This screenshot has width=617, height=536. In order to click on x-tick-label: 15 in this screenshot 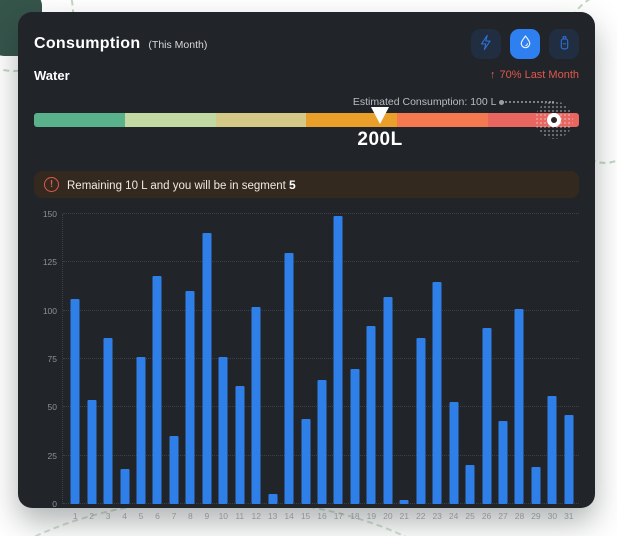, I will do `click(305, 516)`.